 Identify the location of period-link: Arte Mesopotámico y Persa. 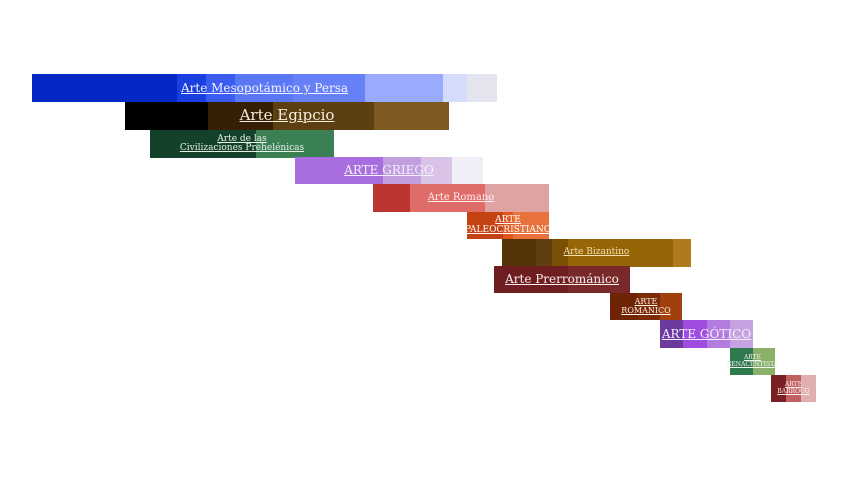
(264, 87).